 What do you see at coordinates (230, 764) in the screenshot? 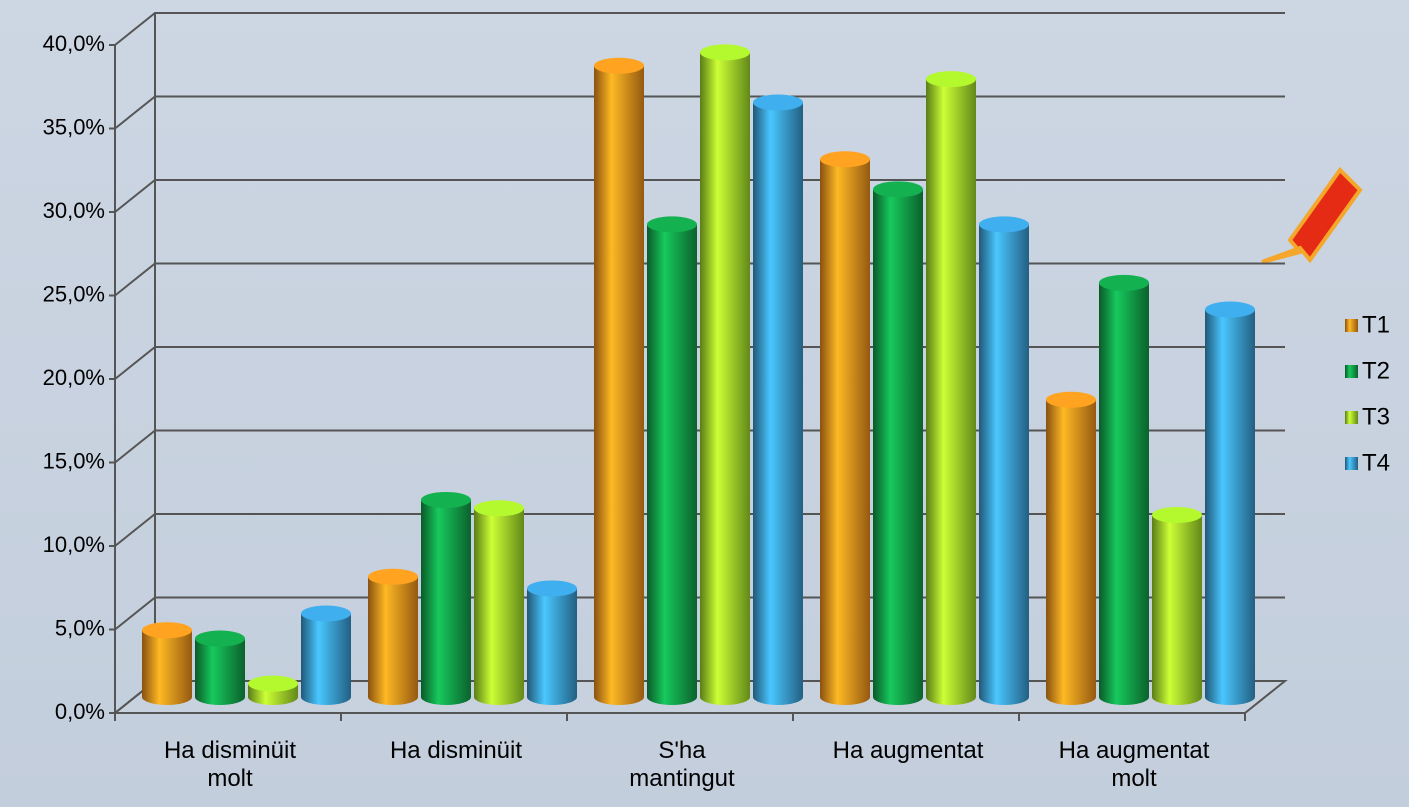
I see `x-tick-label: Ha disminüit molt` at bounding box center [230, 764].